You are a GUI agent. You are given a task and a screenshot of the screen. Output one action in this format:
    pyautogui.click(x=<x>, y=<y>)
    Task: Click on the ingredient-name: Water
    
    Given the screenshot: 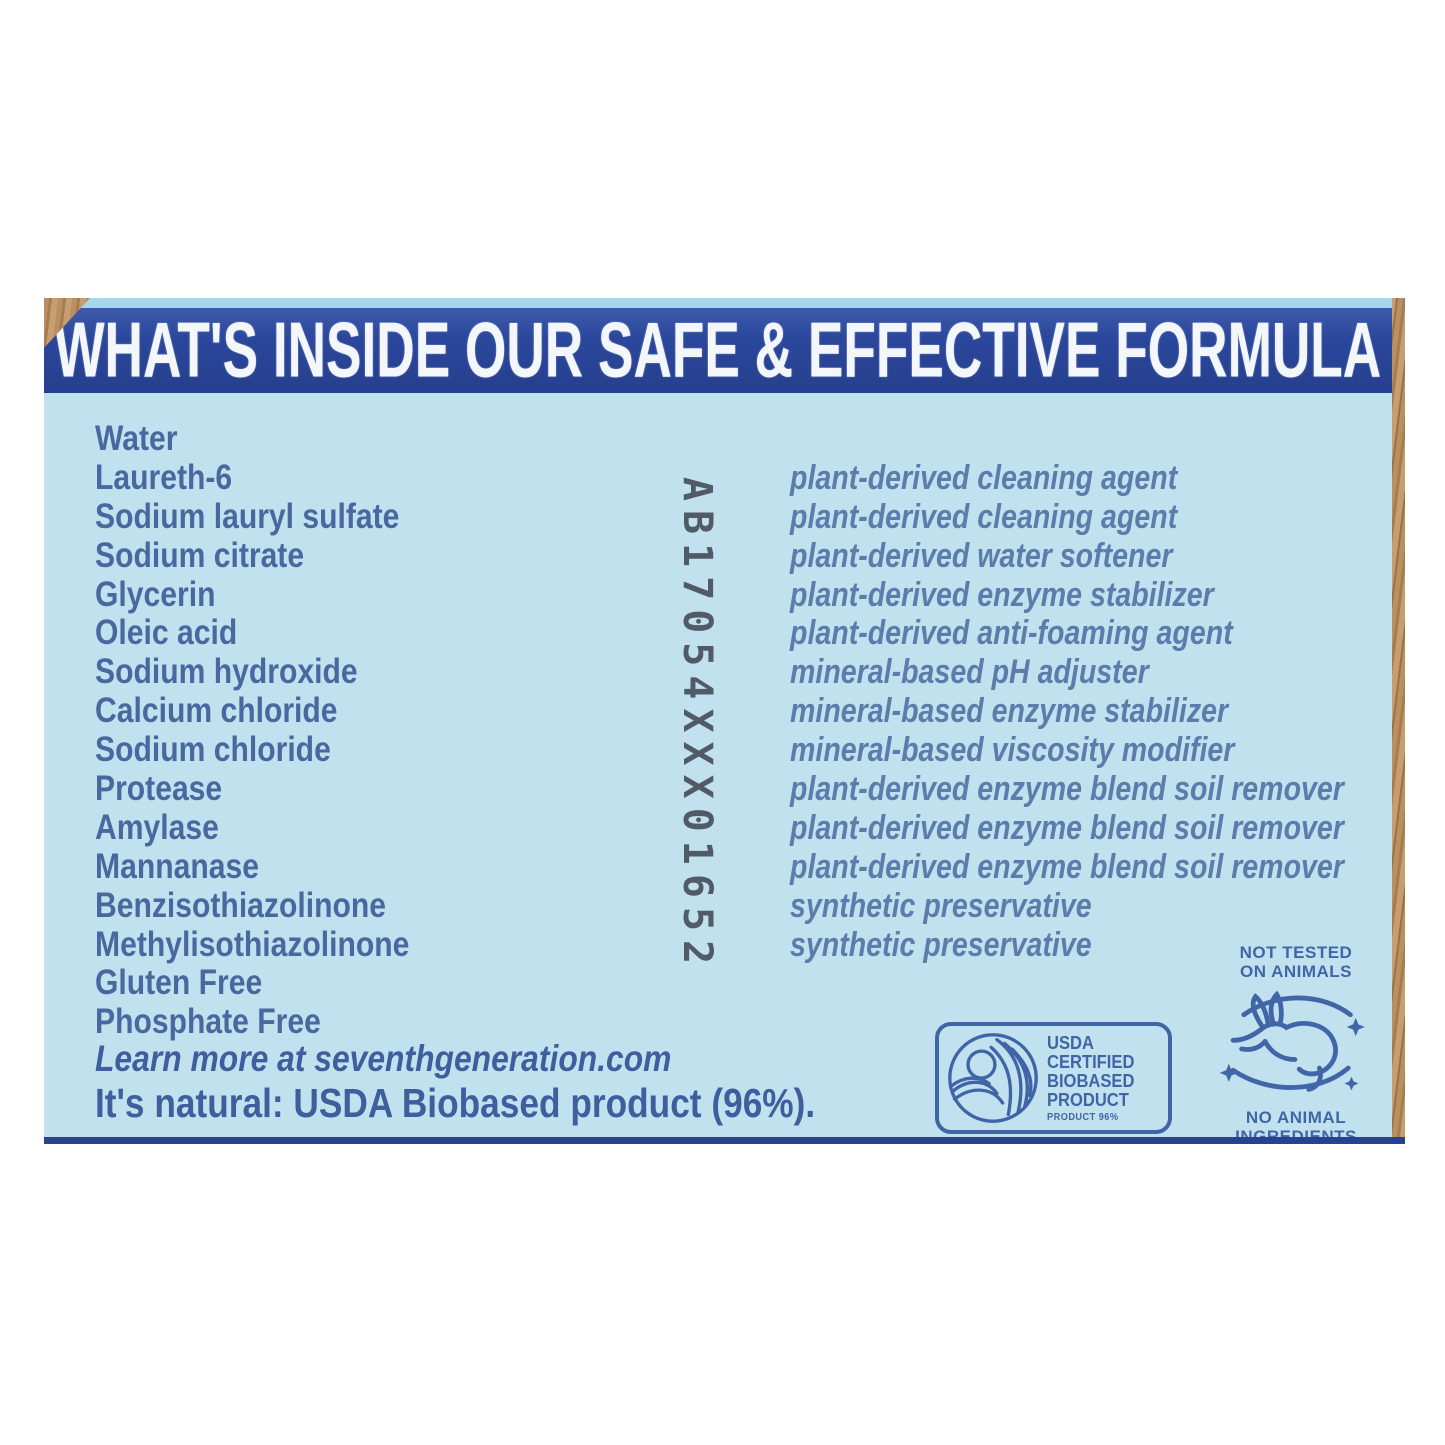 What is the action you would take?
    pyautogui.click(x=136, y=438)
    